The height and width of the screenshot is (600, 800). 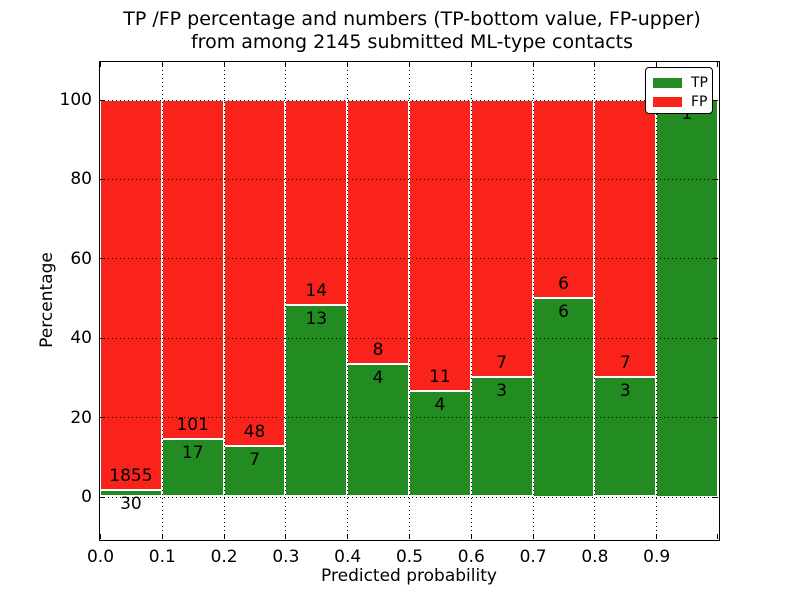 I want to click on x-tick-label: 0.0, so click(x=100, y=557).